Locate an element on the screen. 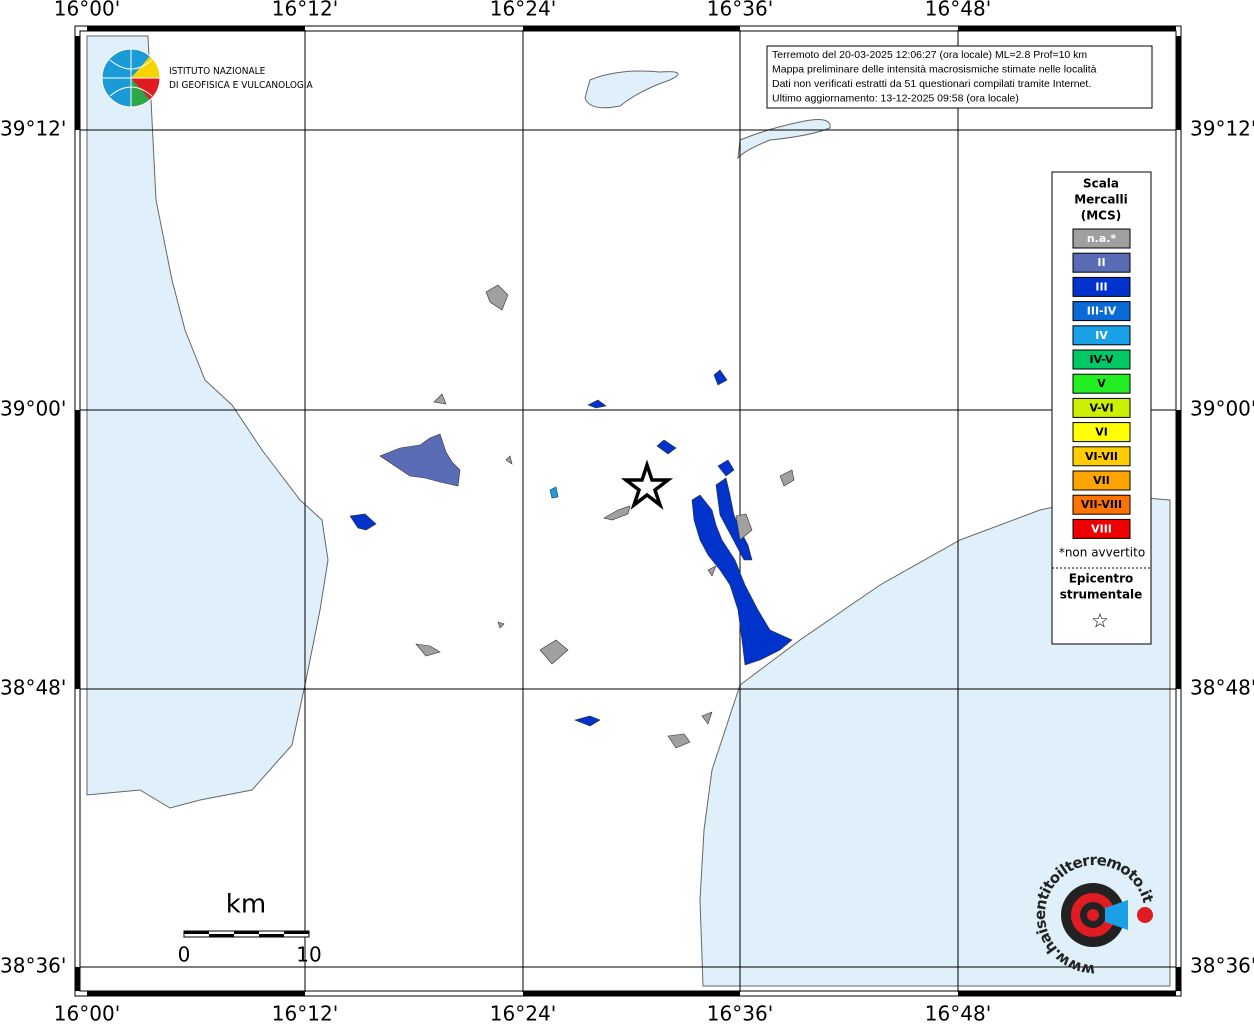 The image size is (1254, 1024). lat-label-left: 39°12' is located at coordinates (33, 129).